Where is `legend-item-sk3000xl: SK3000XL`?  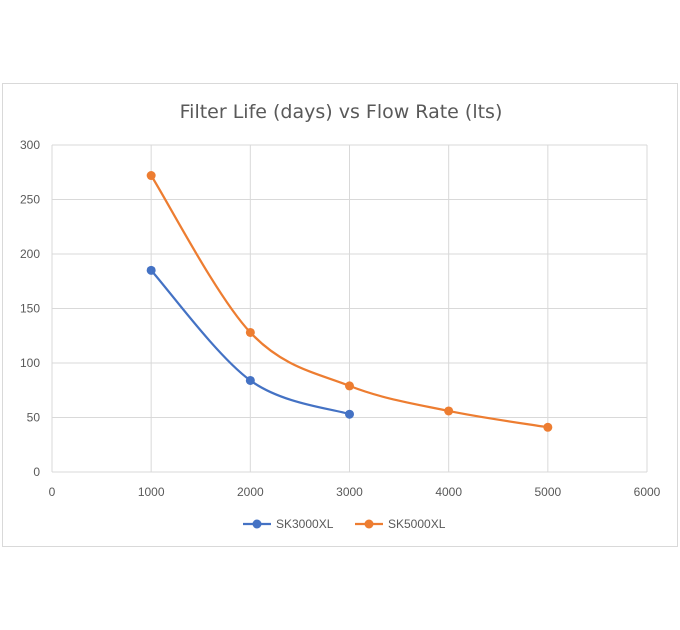
legend-item-sk3000xl: SK3000XL is located at coordinates (288, 524).